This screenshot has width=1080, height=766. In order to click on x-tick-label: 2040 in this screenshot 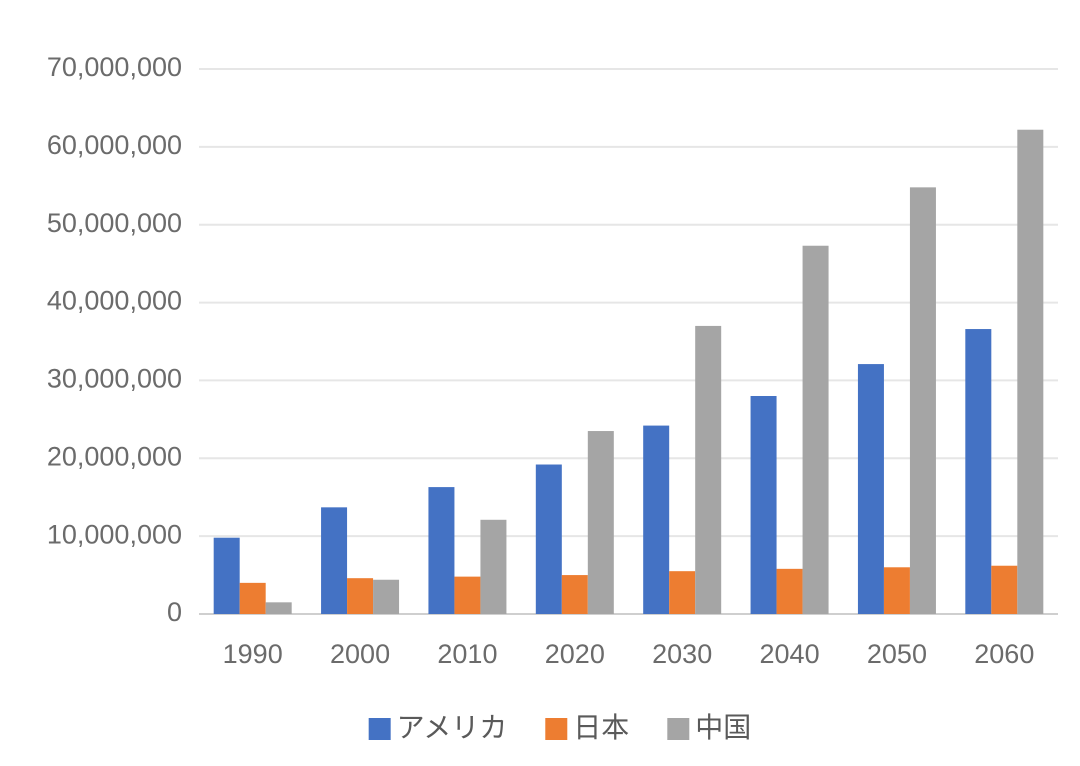, I will do `click(790, 654)`.